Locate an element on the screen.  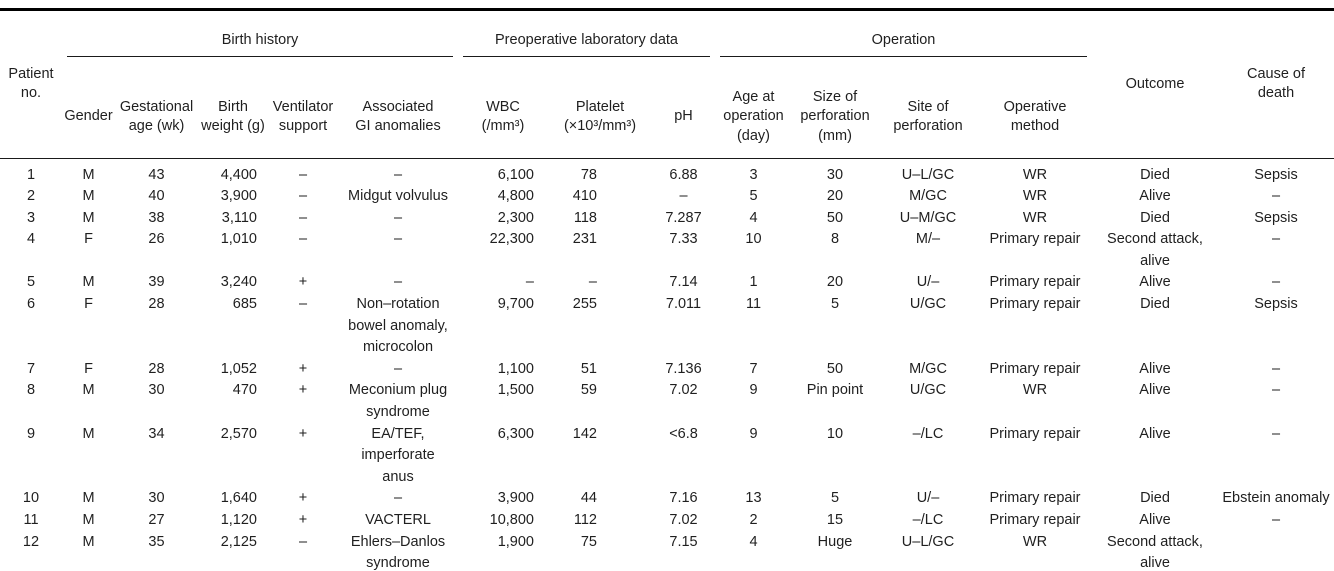
cell-gestational-age: 34 is located at coordinates (156, 433).